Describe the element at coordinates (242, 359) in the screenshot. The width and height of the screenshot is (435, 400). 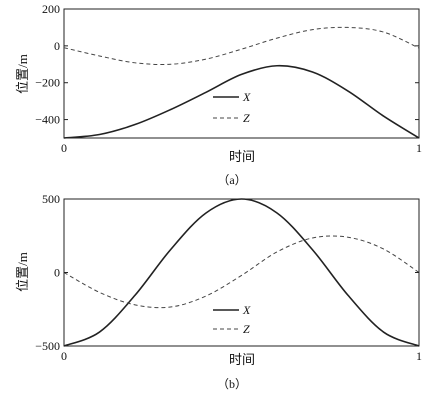
I see `x-axis-label-b: 时间` at that location.